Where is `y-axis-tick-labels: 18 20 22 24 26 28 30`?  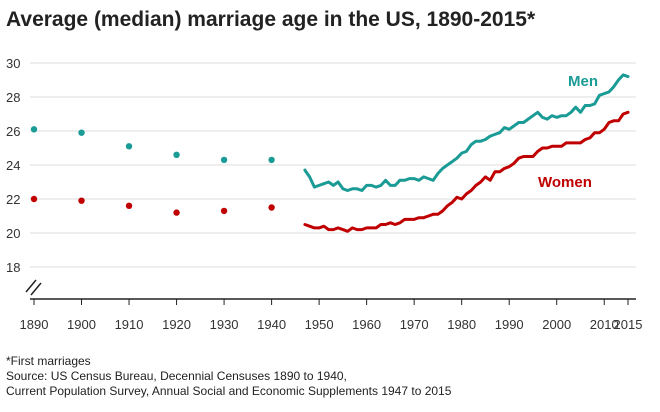
y-axis-tick-labels: 18 20 22 24 26 28 30 is located at coordinates (13, 165).